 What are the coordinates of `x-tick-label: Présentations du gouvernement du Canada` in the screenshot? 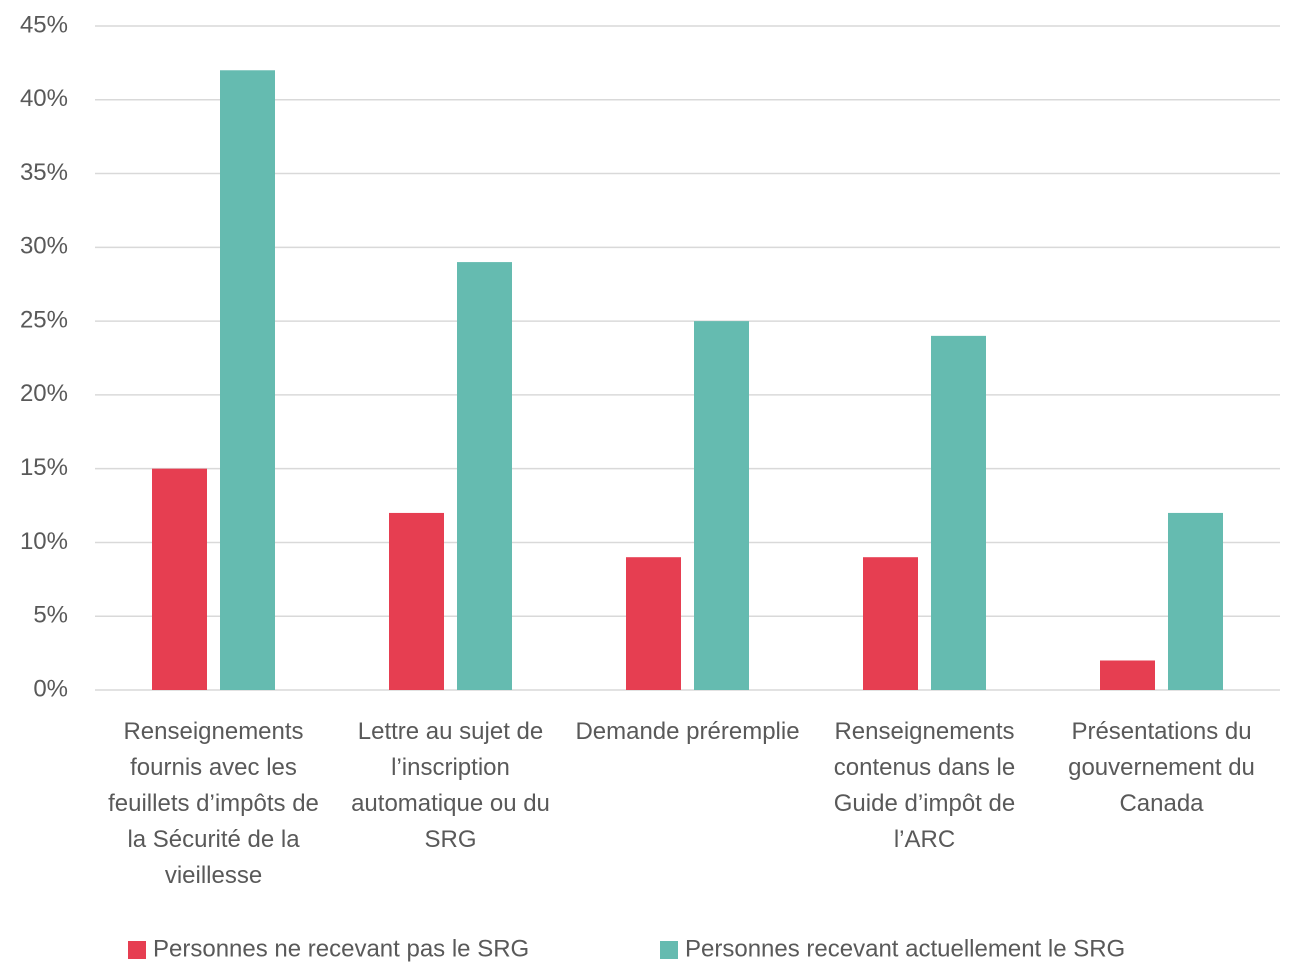 It's located at (1161, 767).